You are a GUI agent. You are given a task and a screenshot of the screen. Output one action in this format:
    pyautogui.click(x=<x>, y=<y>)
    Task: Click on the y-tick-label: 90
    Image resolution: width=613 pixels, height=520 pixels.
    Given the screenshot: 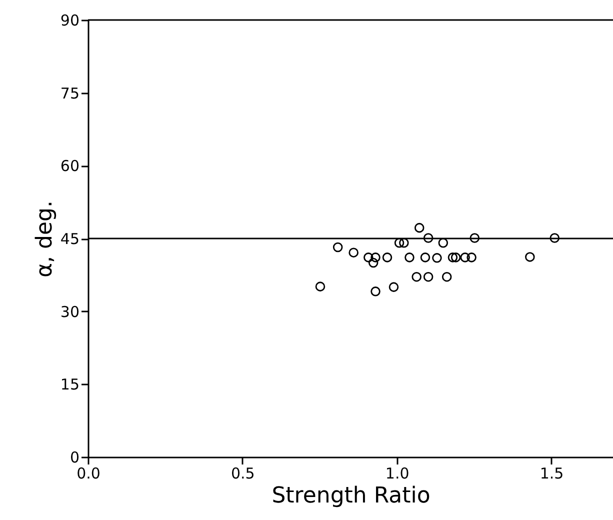 What is the action you would take?
    pyautogui.click(x=70, y=21)
    